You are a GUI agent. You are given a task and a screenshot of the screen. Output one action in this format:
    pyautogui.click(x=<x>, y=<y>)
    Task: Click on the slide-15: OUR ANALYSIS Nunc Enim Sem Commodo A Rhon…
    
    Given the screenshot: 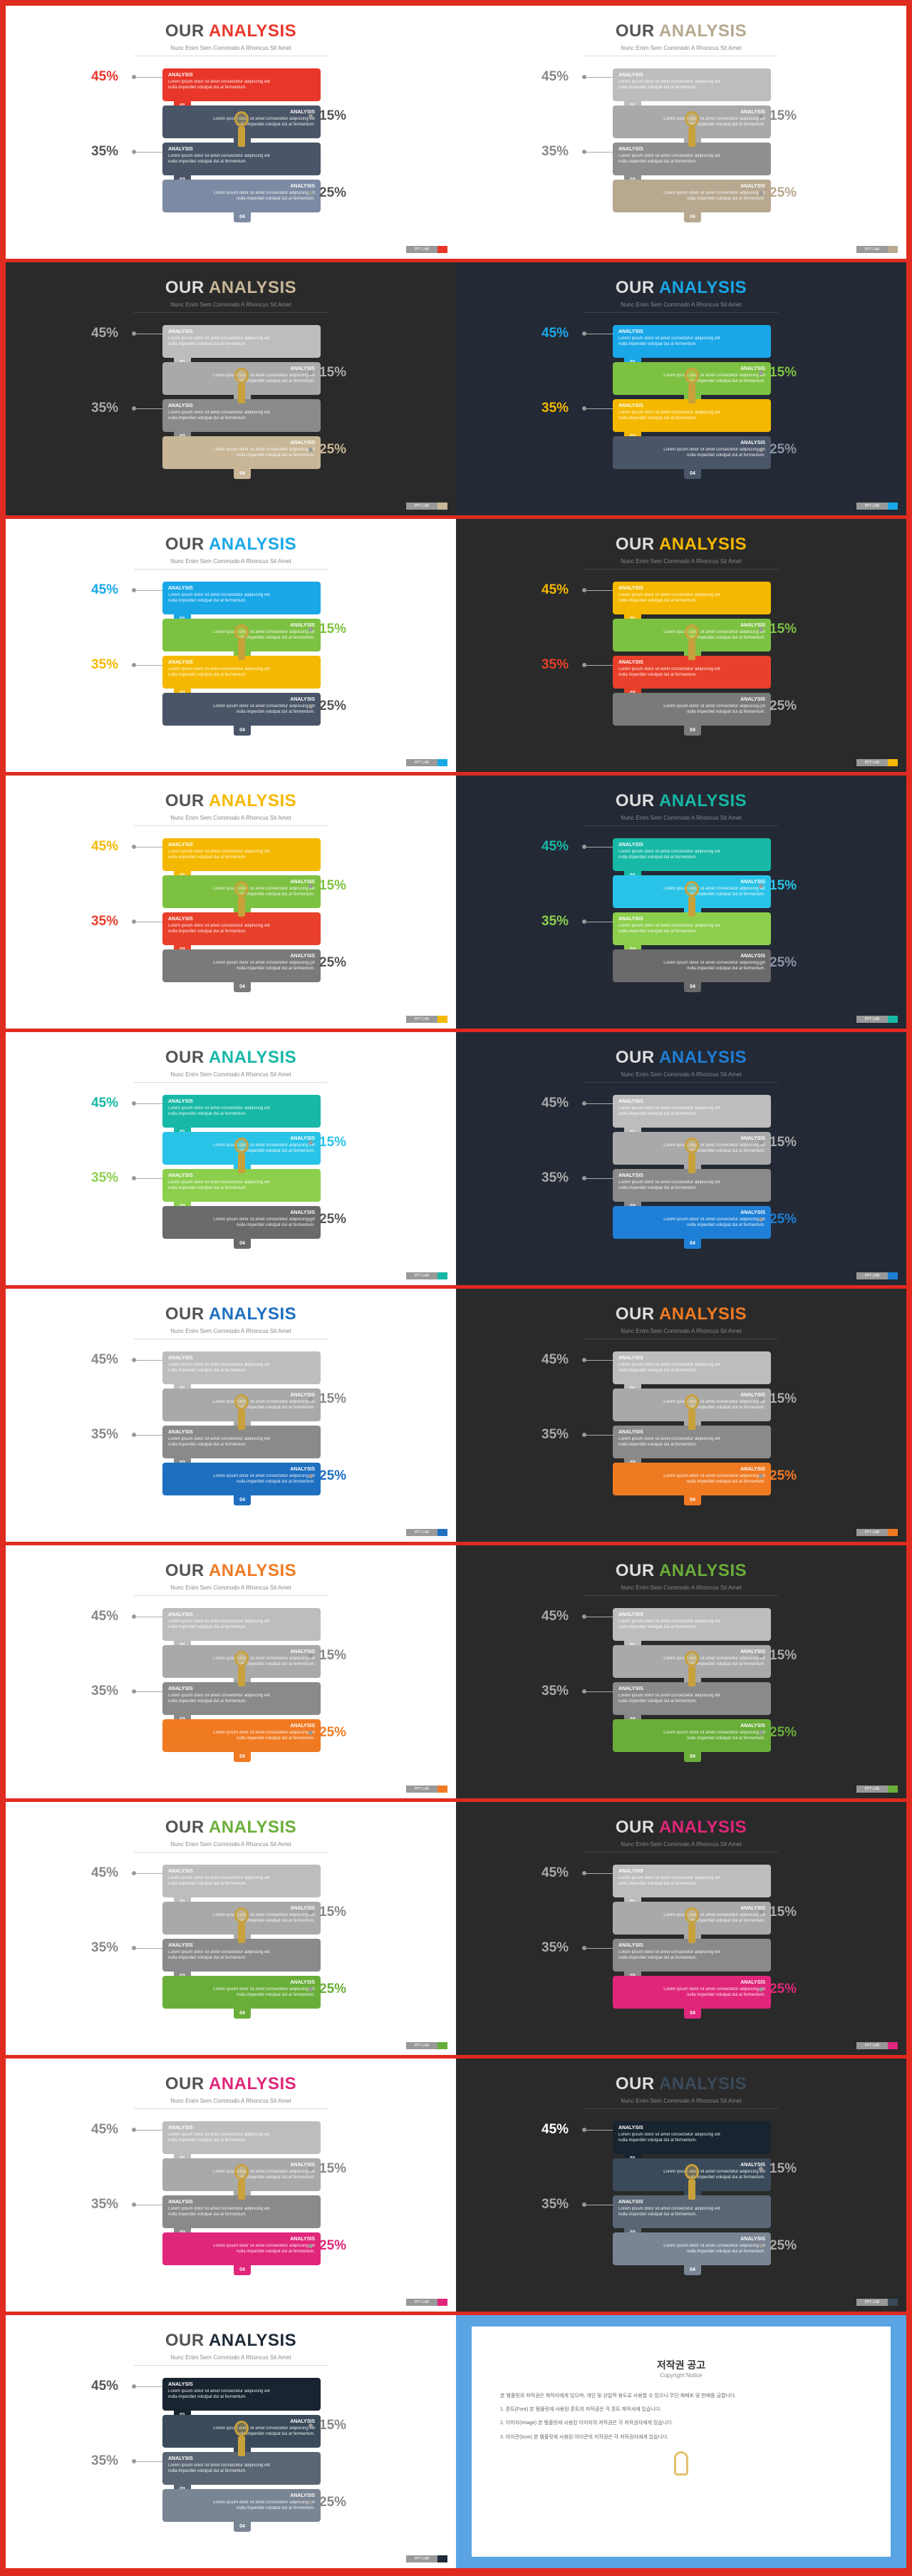 What is the action you would take?
    pyautogui.click(x=231, y=1928)
    